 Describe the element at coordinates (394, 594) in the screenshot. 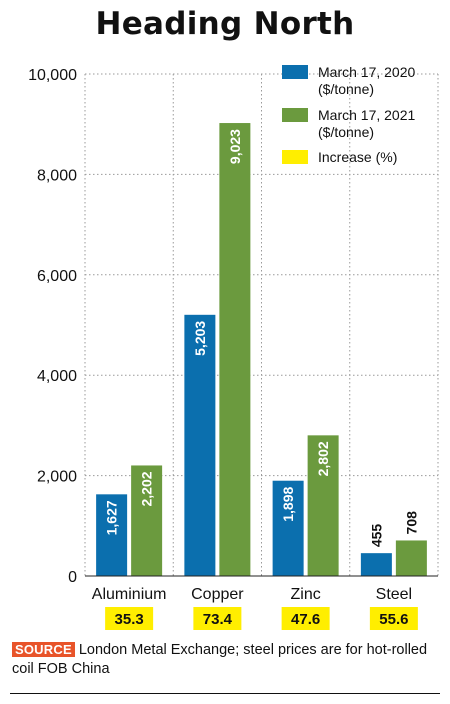

I see `x-tick-label: Steel` at that location.